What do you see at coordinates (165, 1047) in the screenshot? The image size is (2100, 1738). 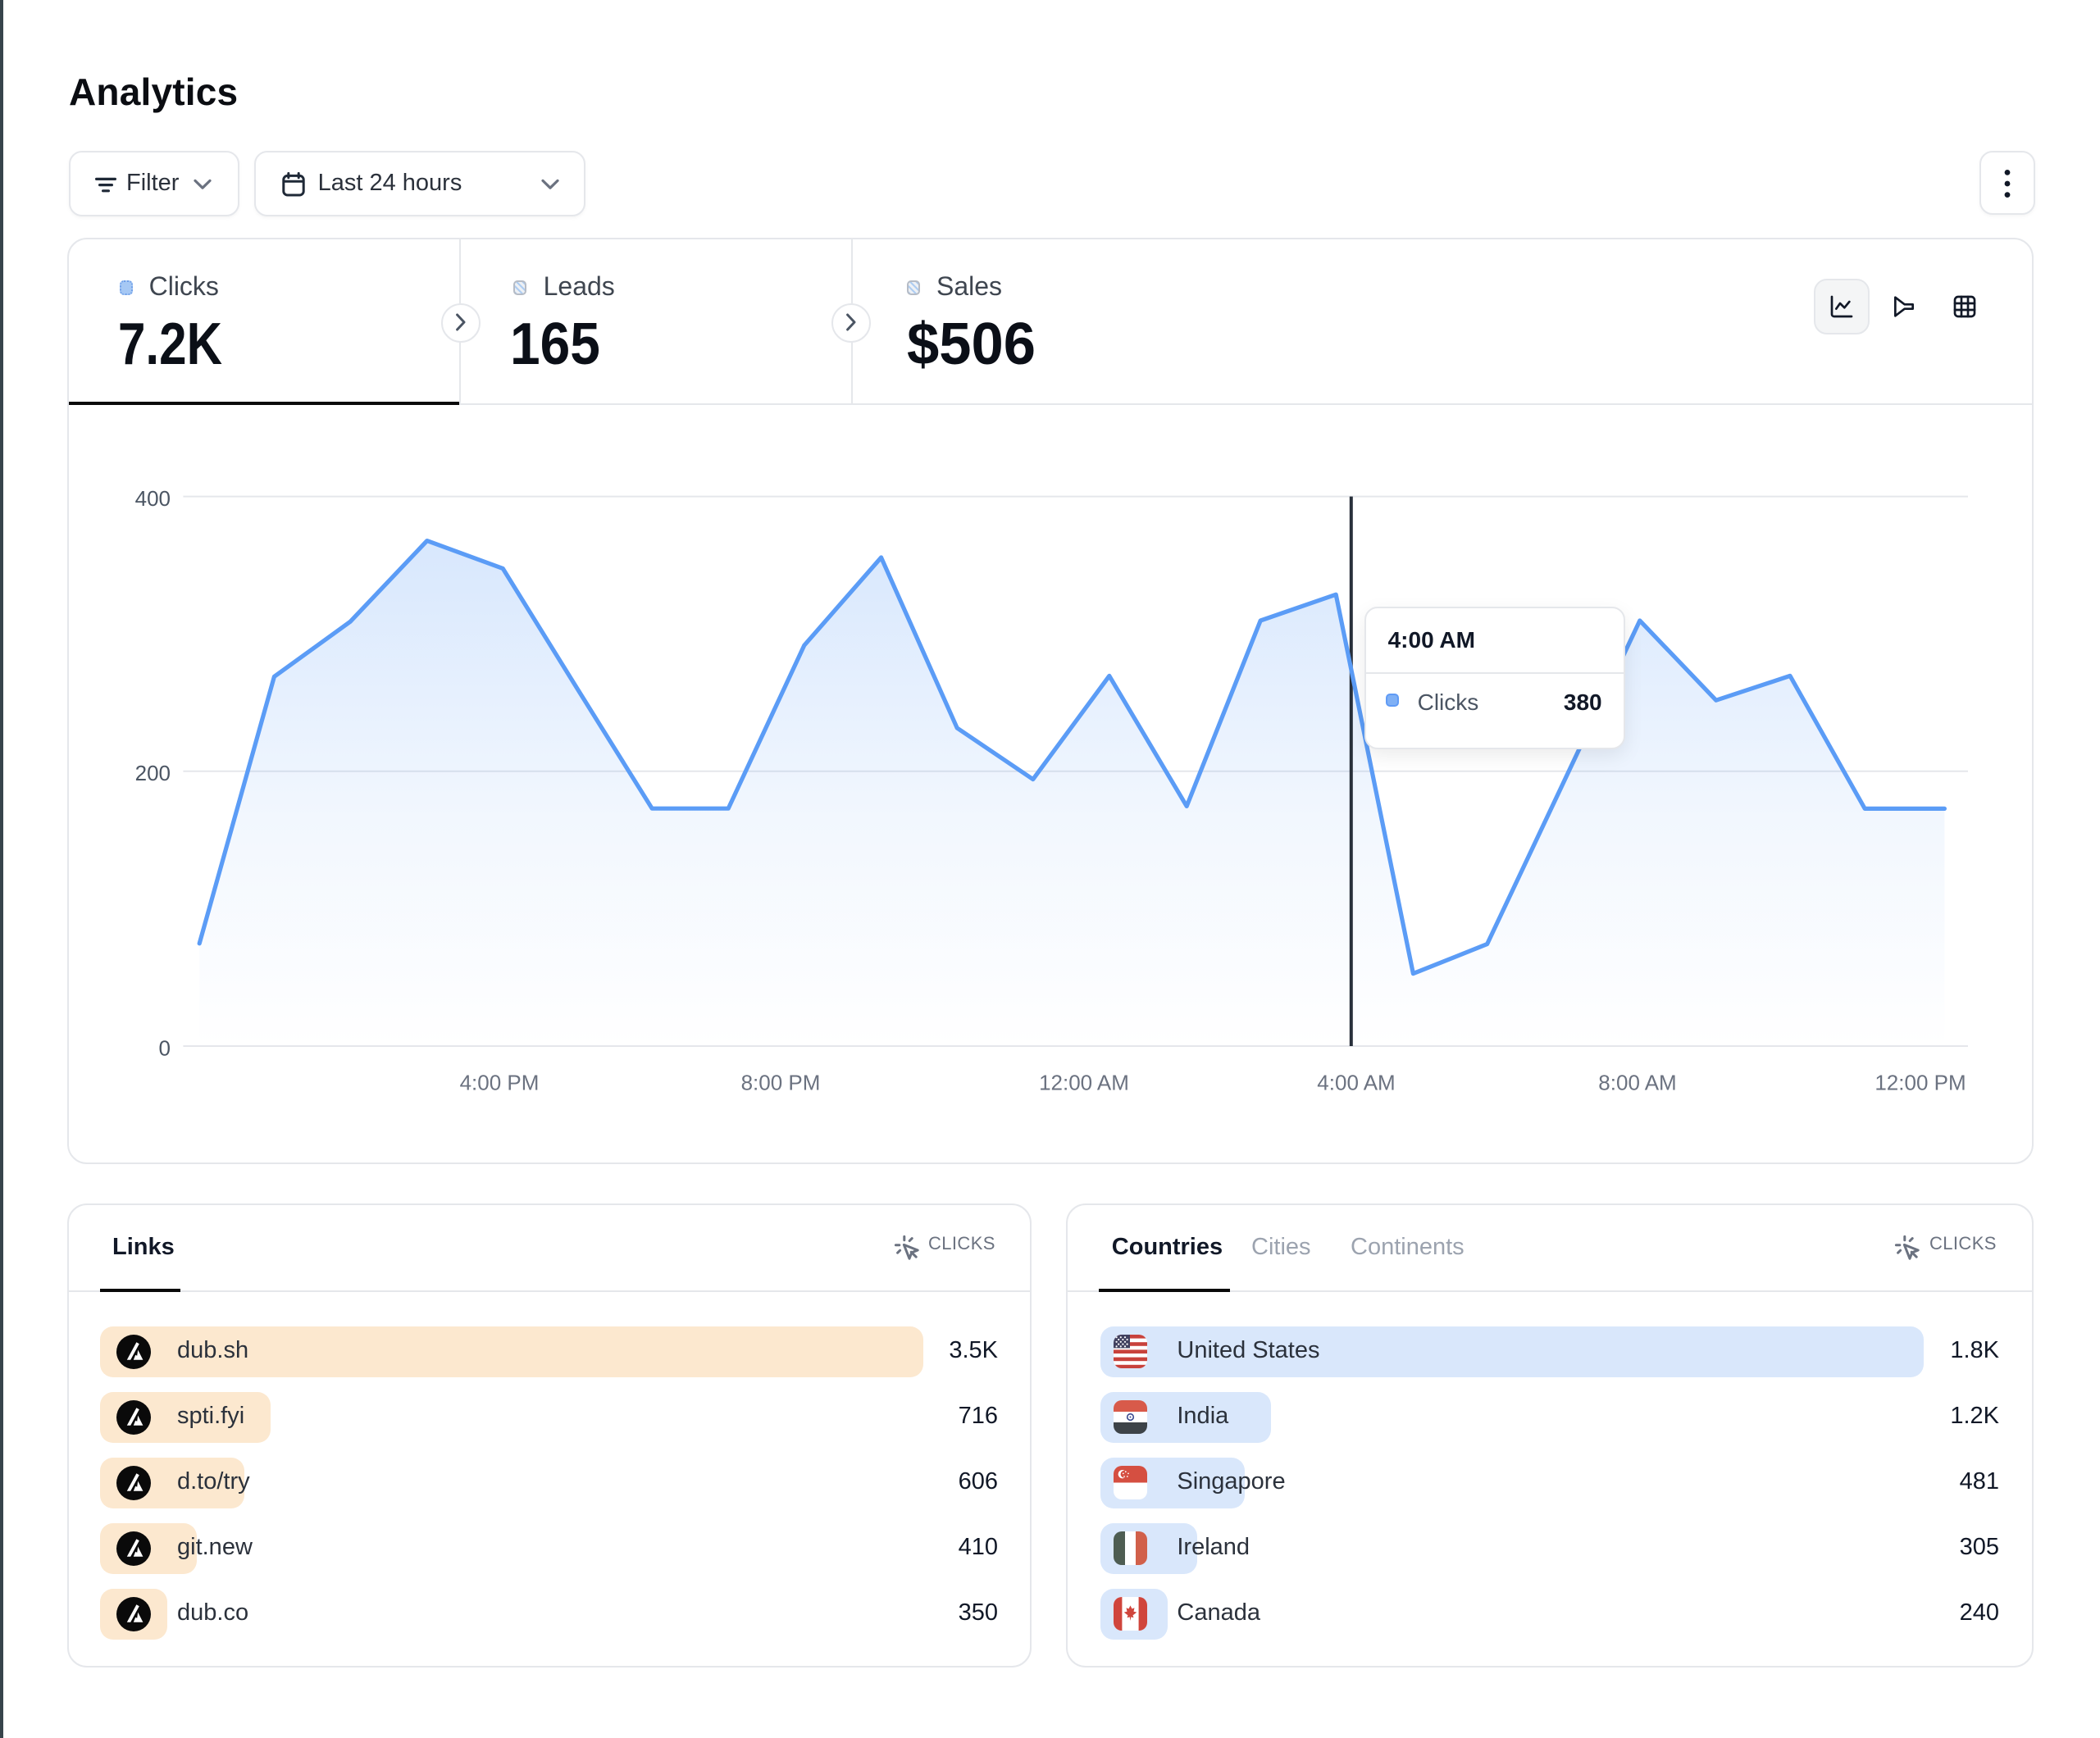 I see `svg-text: 0` at bounding box center [165, 1047].